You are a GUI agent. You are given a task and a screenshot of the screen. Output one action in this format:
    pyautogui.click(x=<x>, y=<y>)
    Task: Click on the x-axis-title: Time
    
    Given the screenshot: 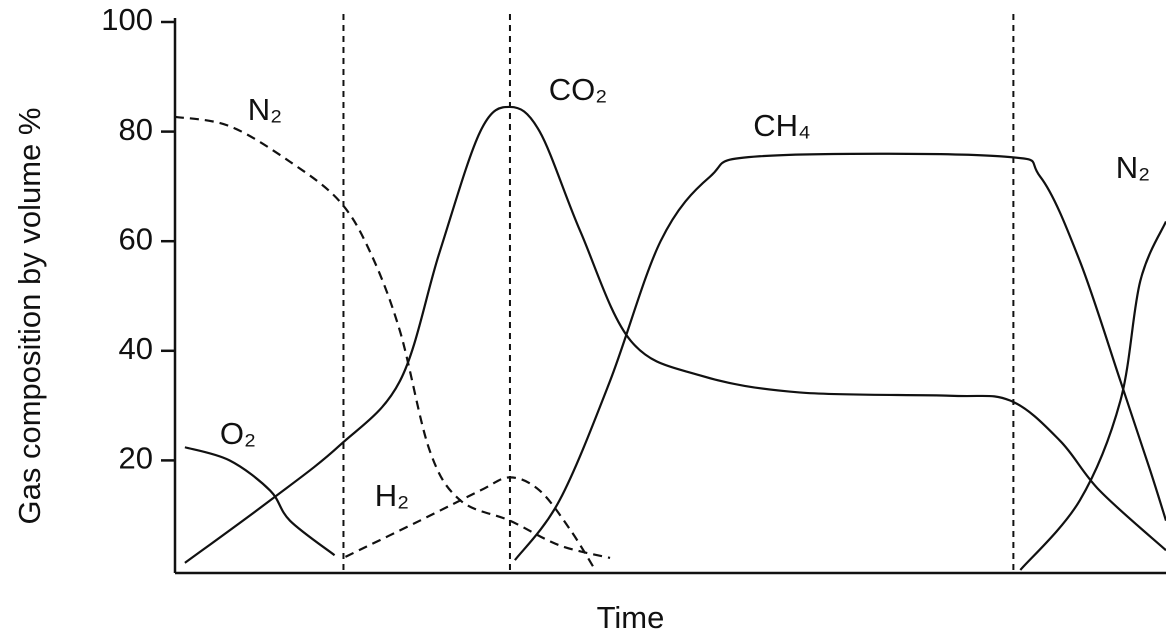 What is the action you would take?
    pyautogui.click(x=631, y=617)
    